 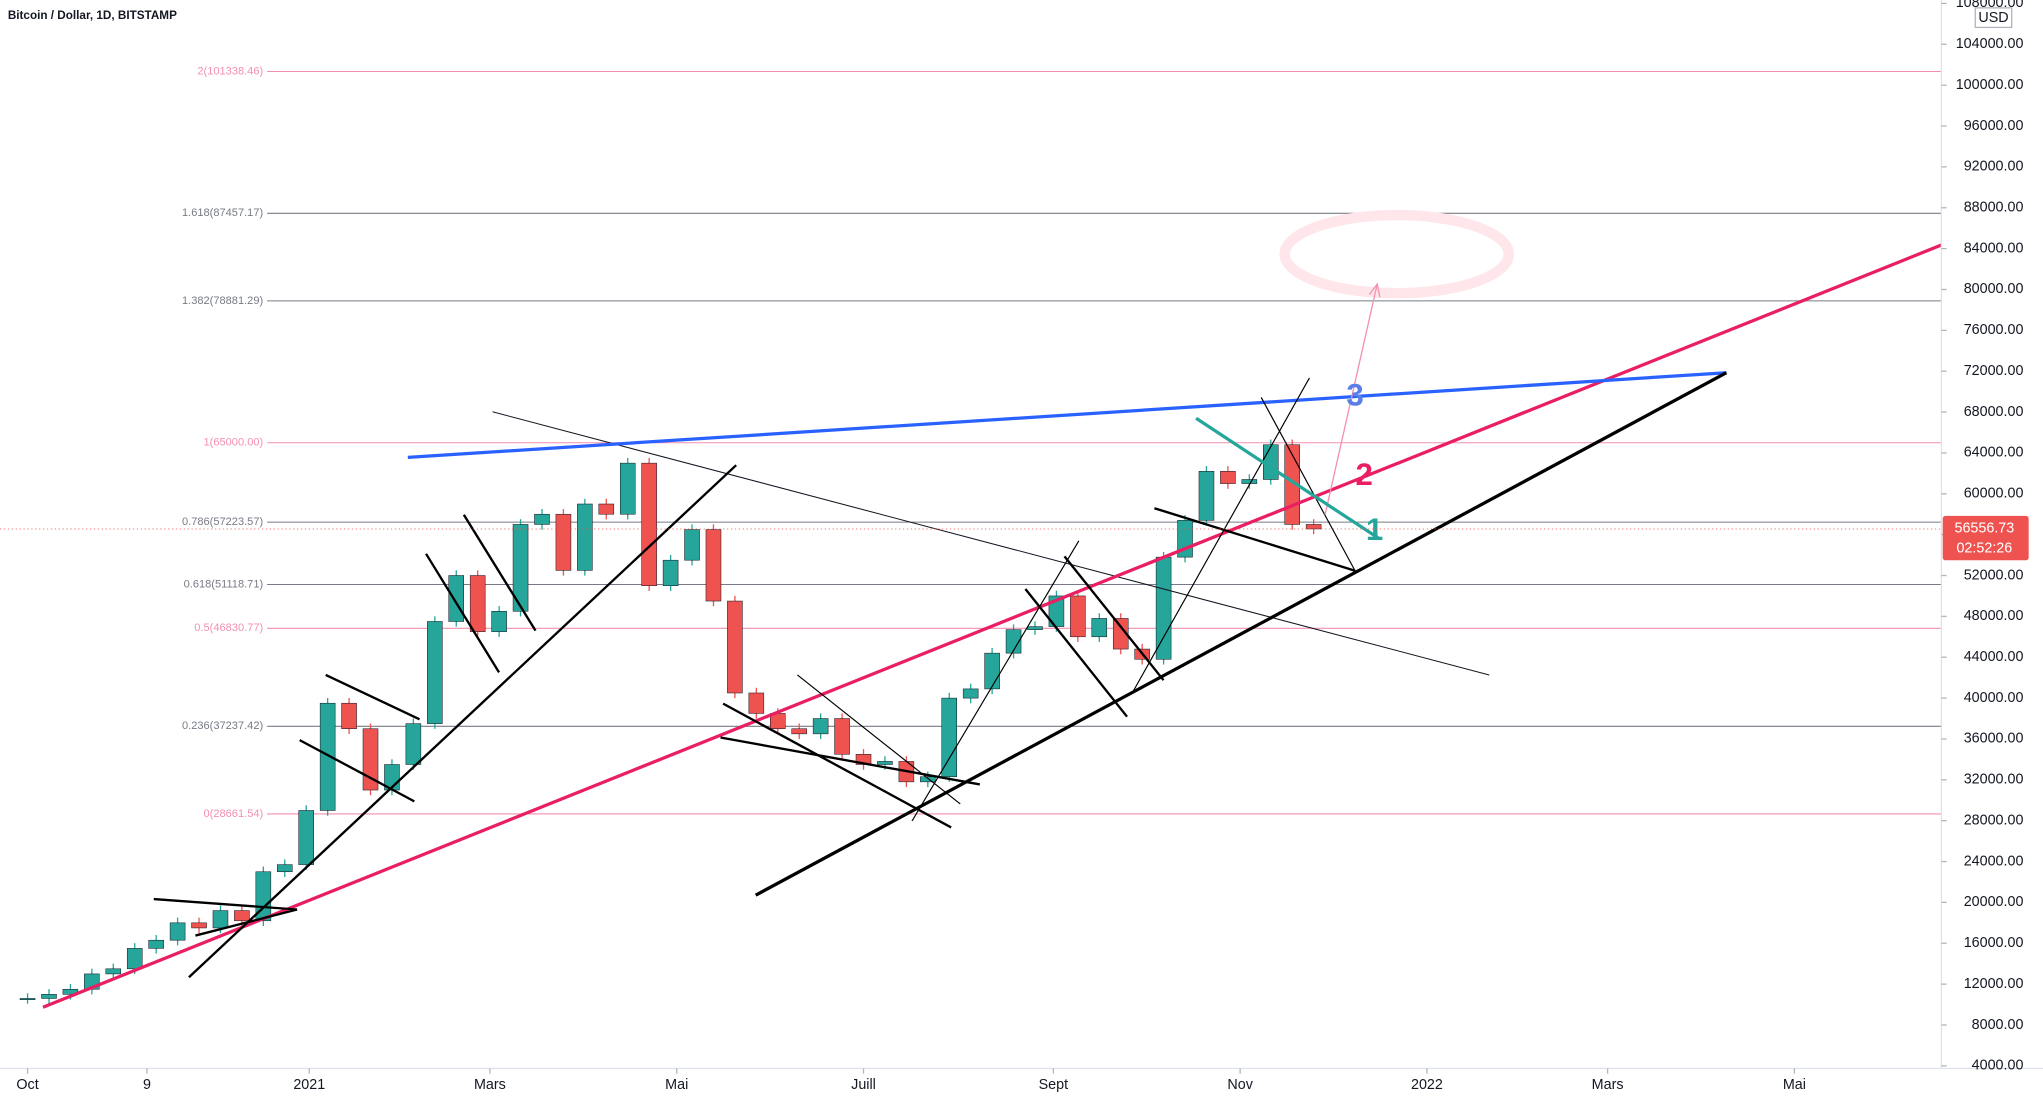 I want to click on x-tick-label: Sept, so click(x=1053, y=1085).